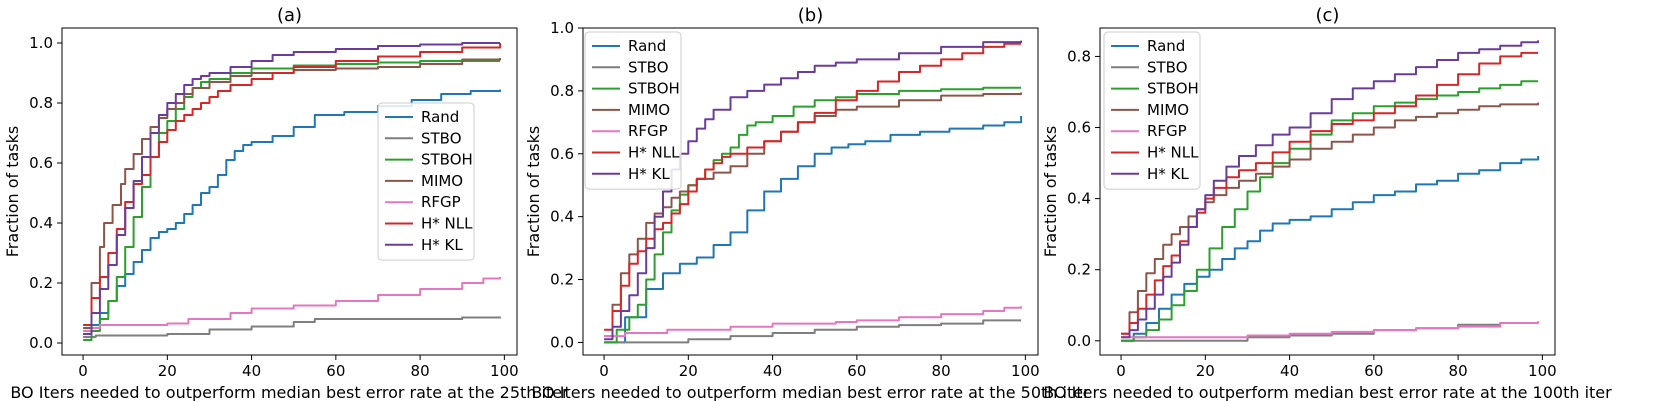 This screenshot has width=1664, height=401. What do you see at coordinates (810, 15) in the screenshot?
I see `chart-title: (b)` at bounding box center [810, 15].